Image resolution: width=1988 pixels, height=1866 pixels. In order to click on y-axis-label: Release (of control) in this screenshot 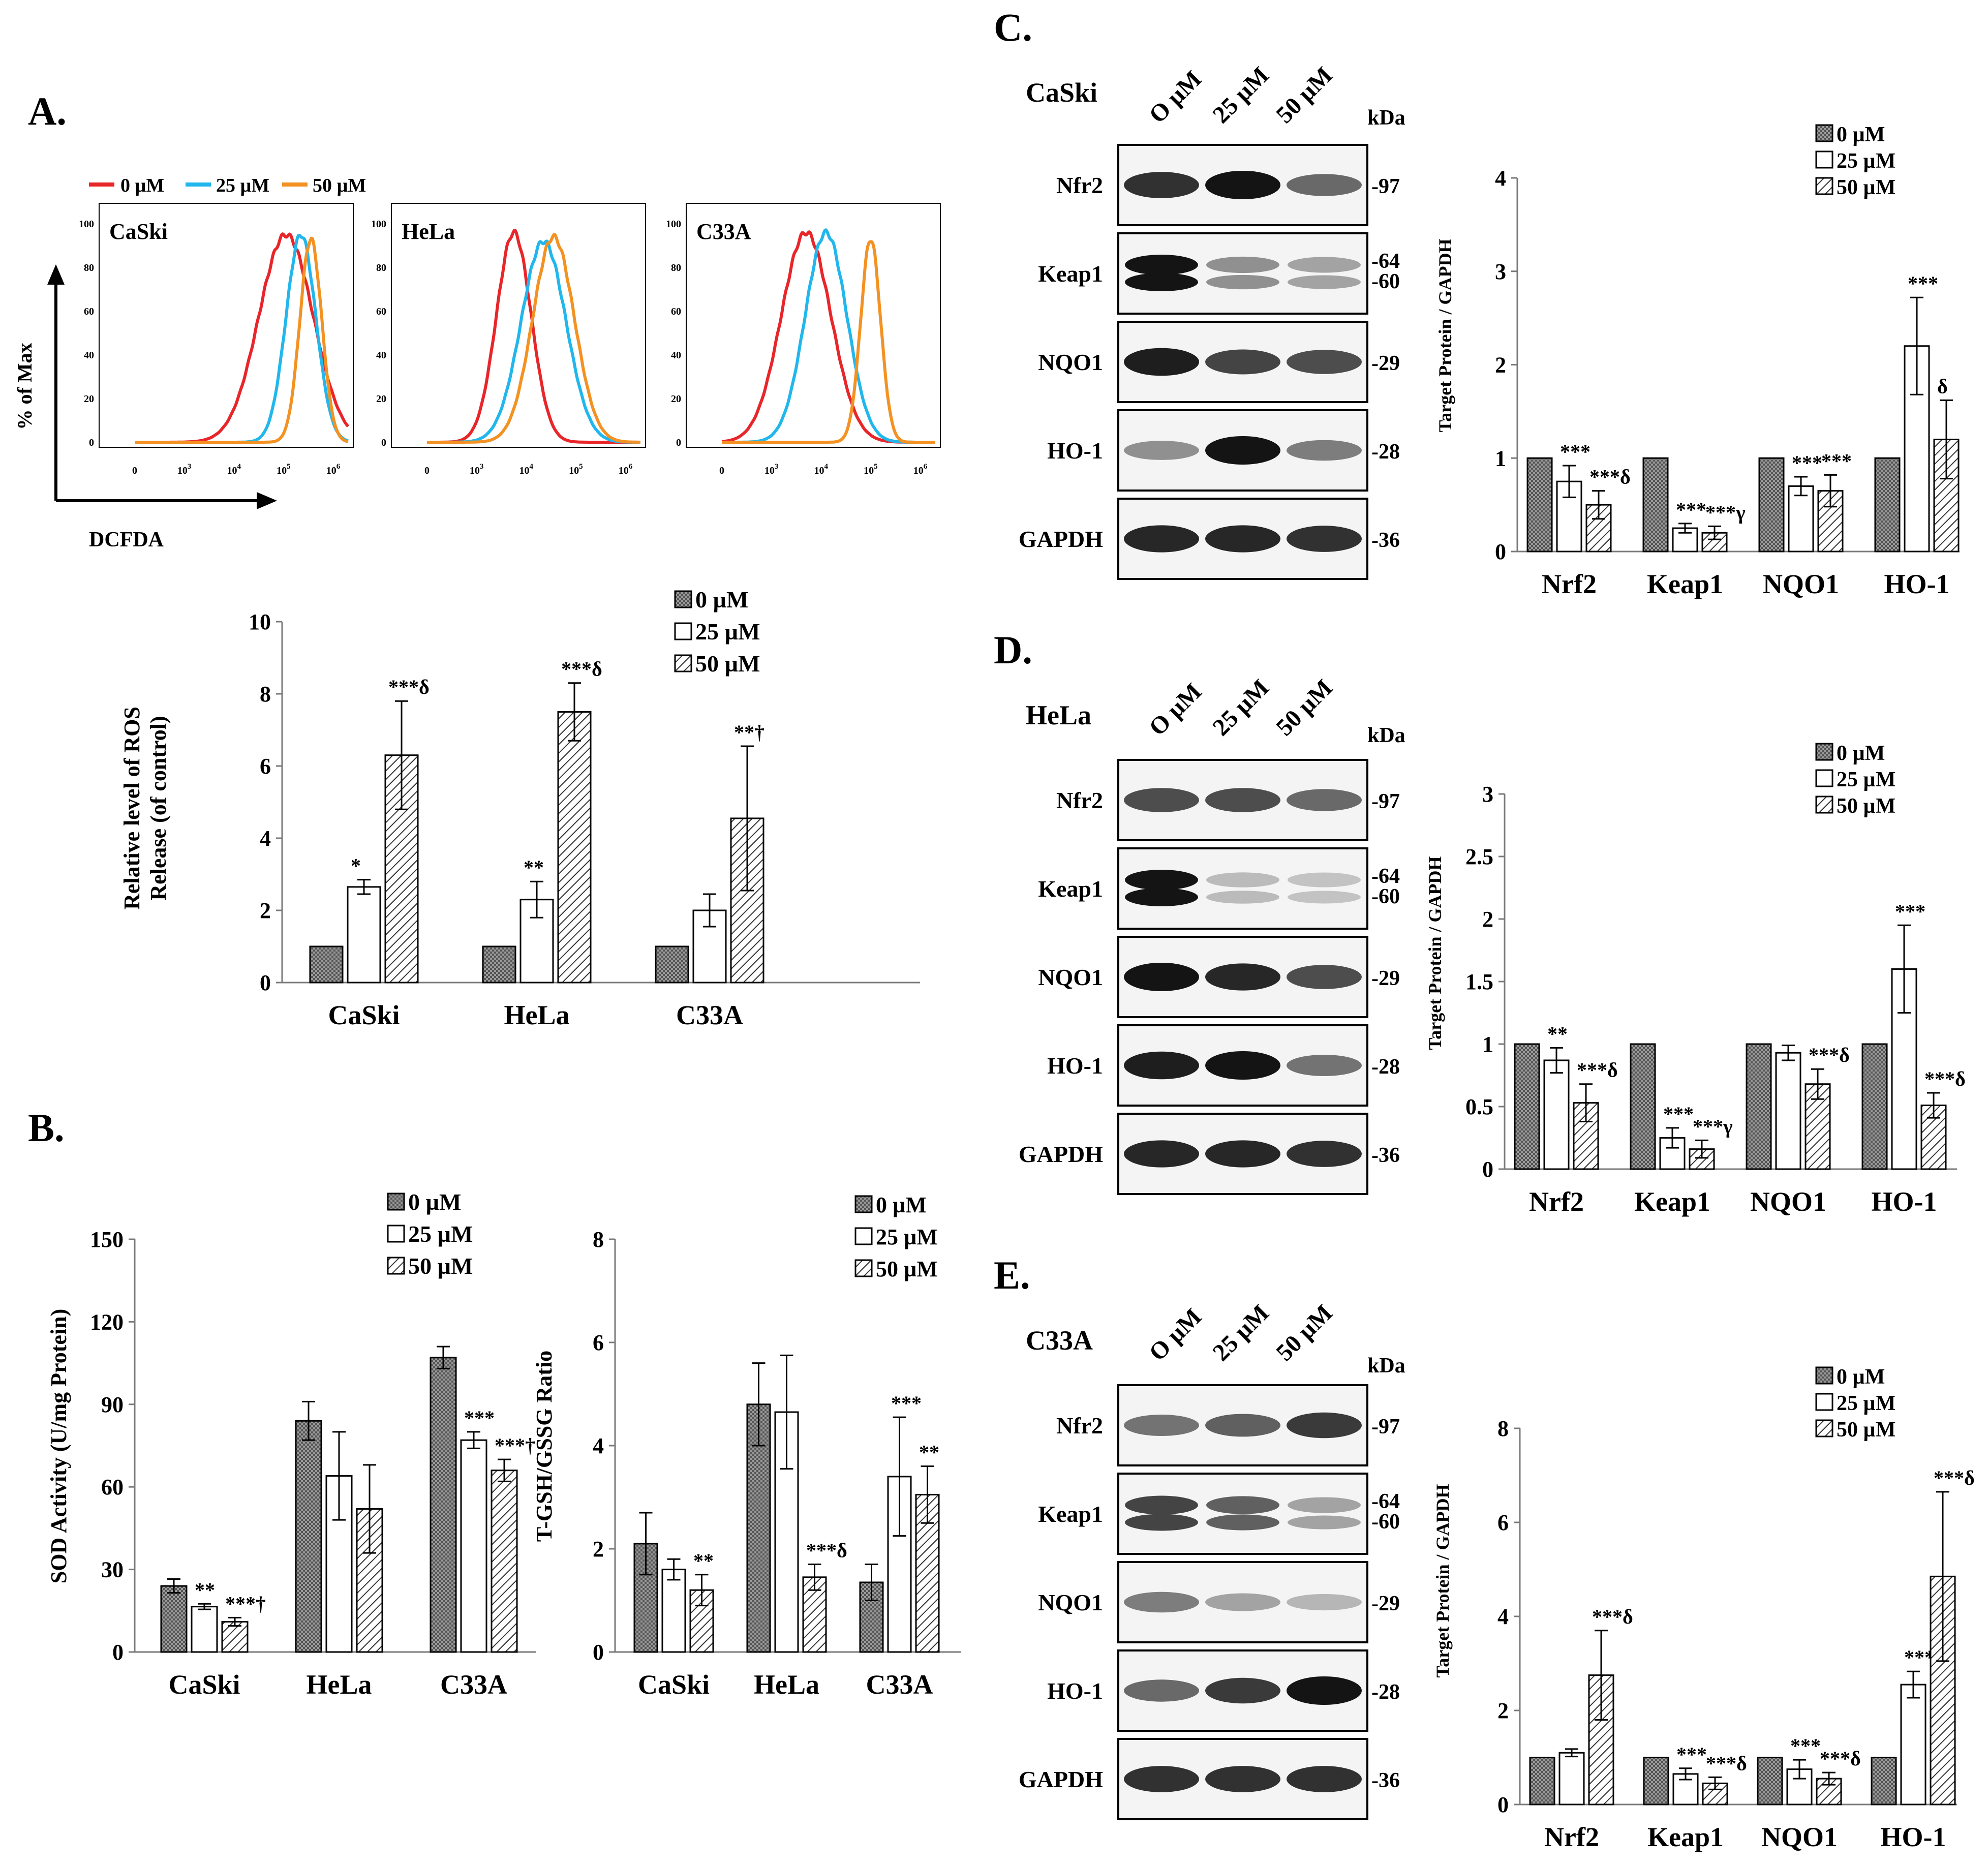, I will do `click(158, 808)`.